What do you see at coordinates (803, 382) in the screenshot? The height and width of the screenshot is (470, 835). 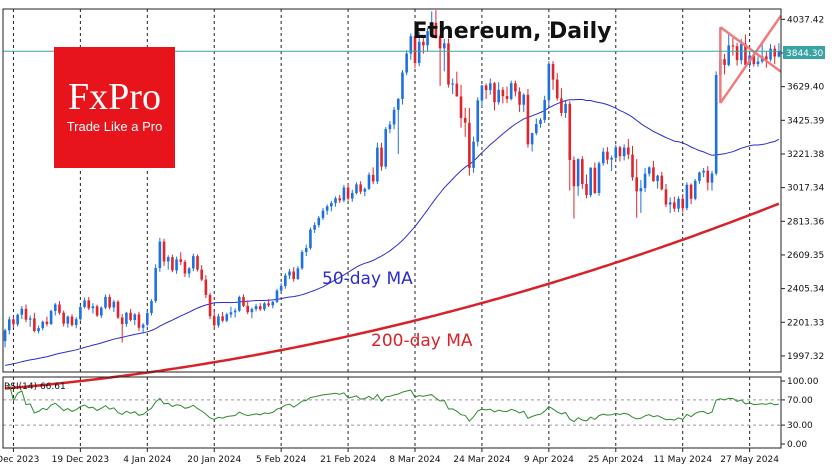 I see `rsi-tick-label: 100.00` at bounding box center [803, 382].